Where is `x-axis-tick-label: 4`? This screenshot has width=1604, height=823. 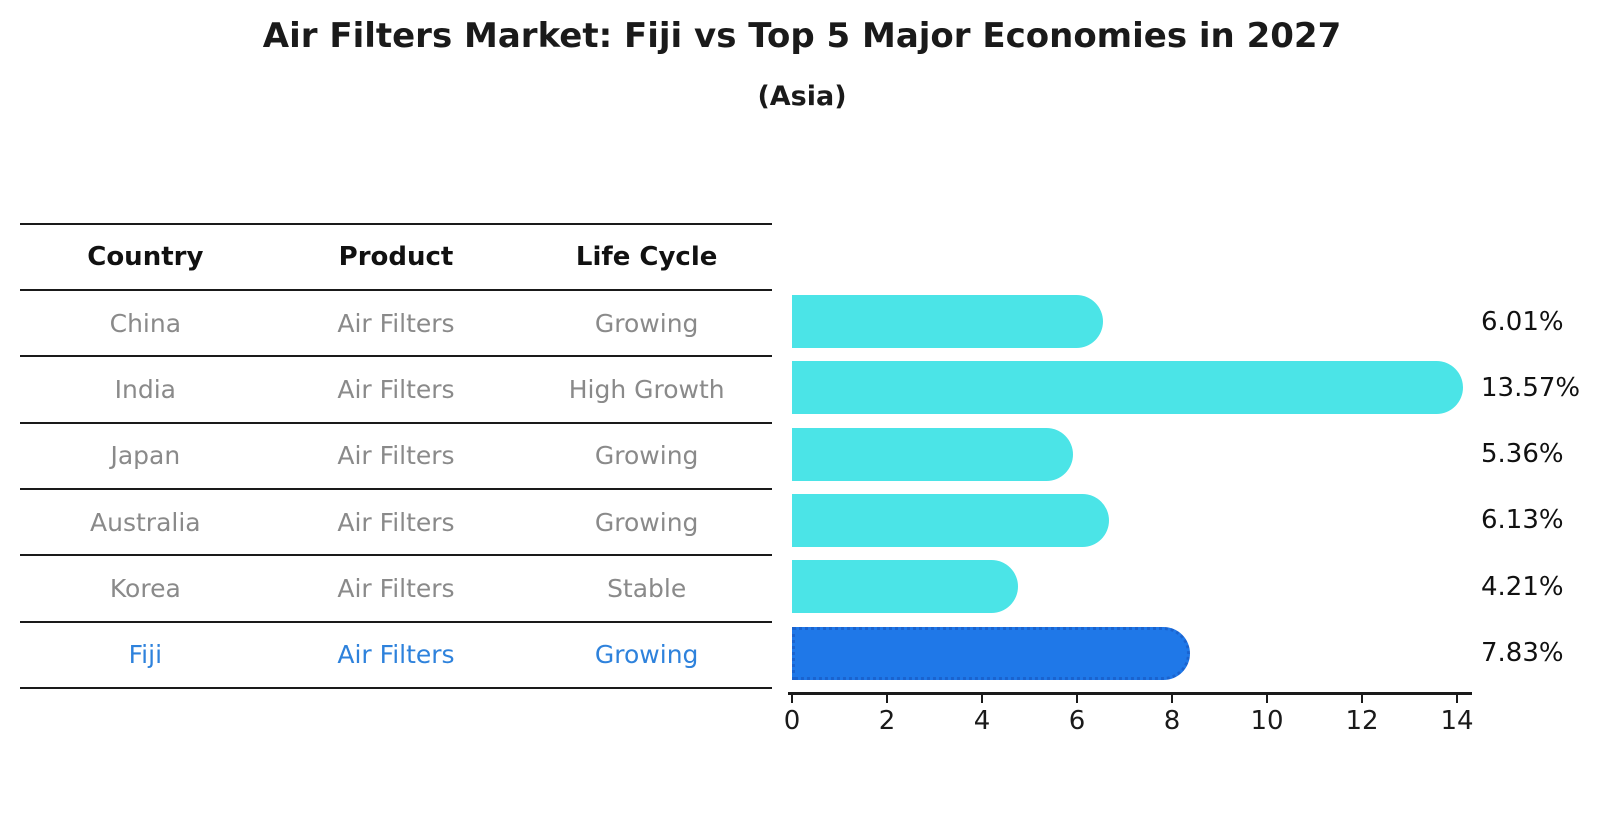
x-axis-tick-label: 4 is located at coordinates (982, 721).